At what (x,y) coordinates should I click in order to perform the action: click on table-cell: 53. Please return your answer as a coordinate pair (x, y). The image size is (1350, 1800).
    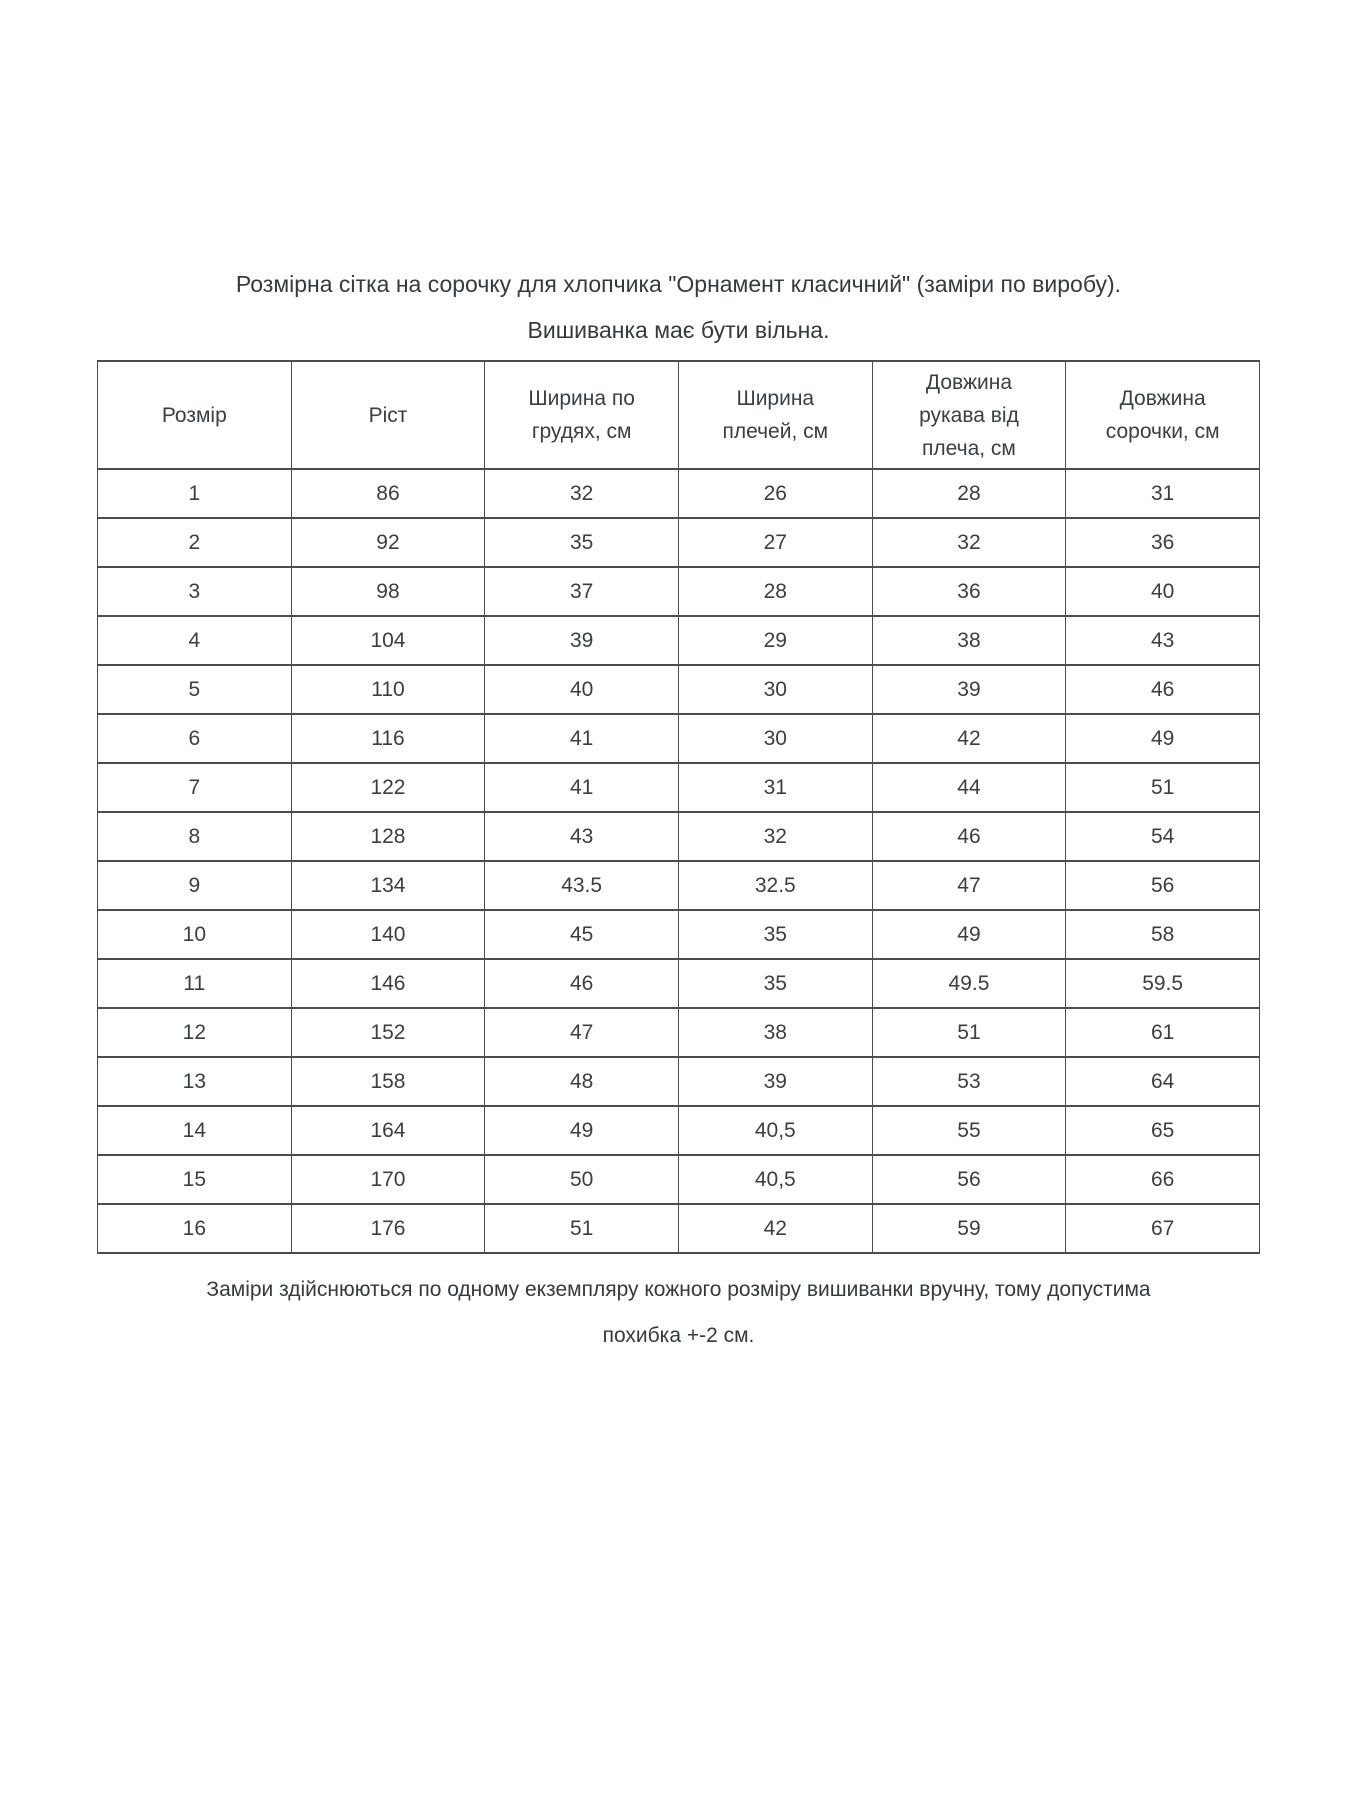
    Looking at the image, I should click on (969, 1081).